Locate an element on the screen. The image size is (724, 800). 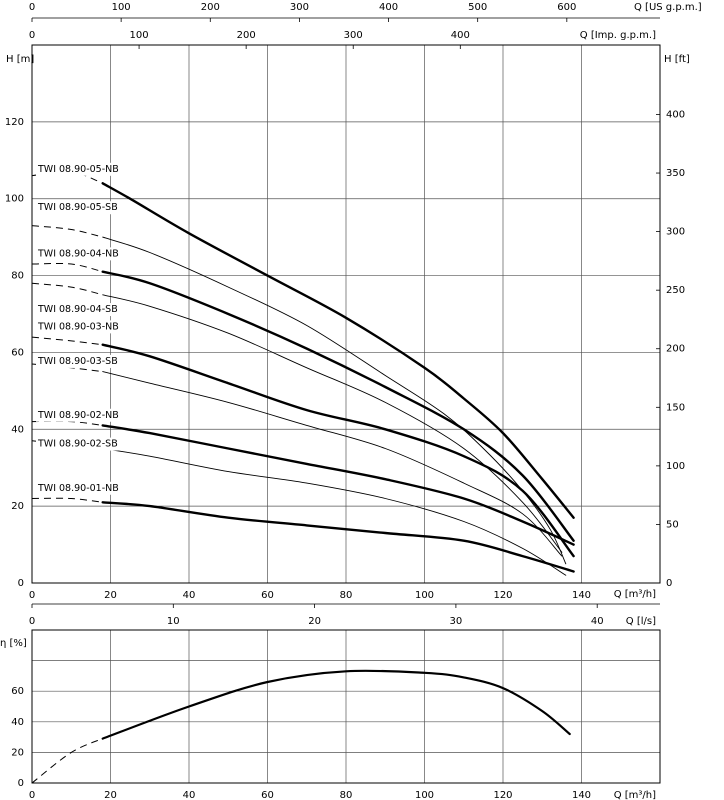
series-label: TWI 08.90-04-SB is located at coordinates (77, 309).